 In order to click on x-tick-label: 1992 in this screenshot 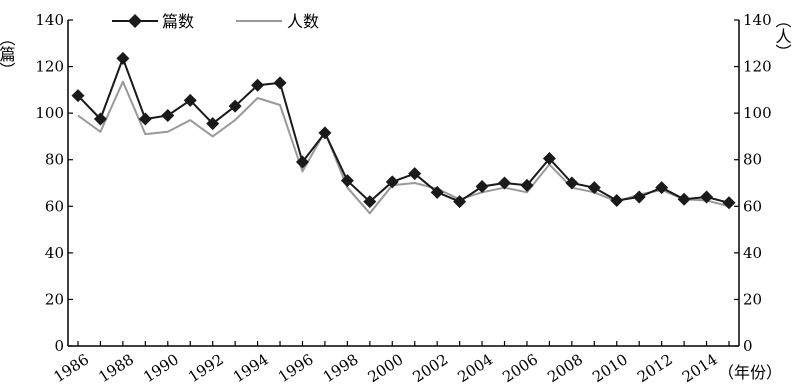, I will do `click(206, 368)`.